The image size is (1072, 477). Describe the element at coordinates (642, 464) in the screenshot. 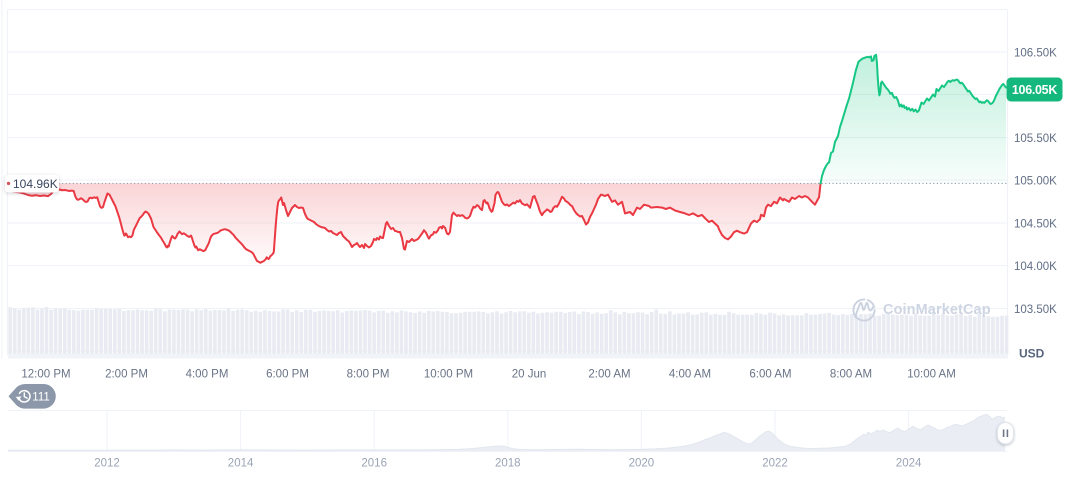

I see `svg-text: 2020` at that location.